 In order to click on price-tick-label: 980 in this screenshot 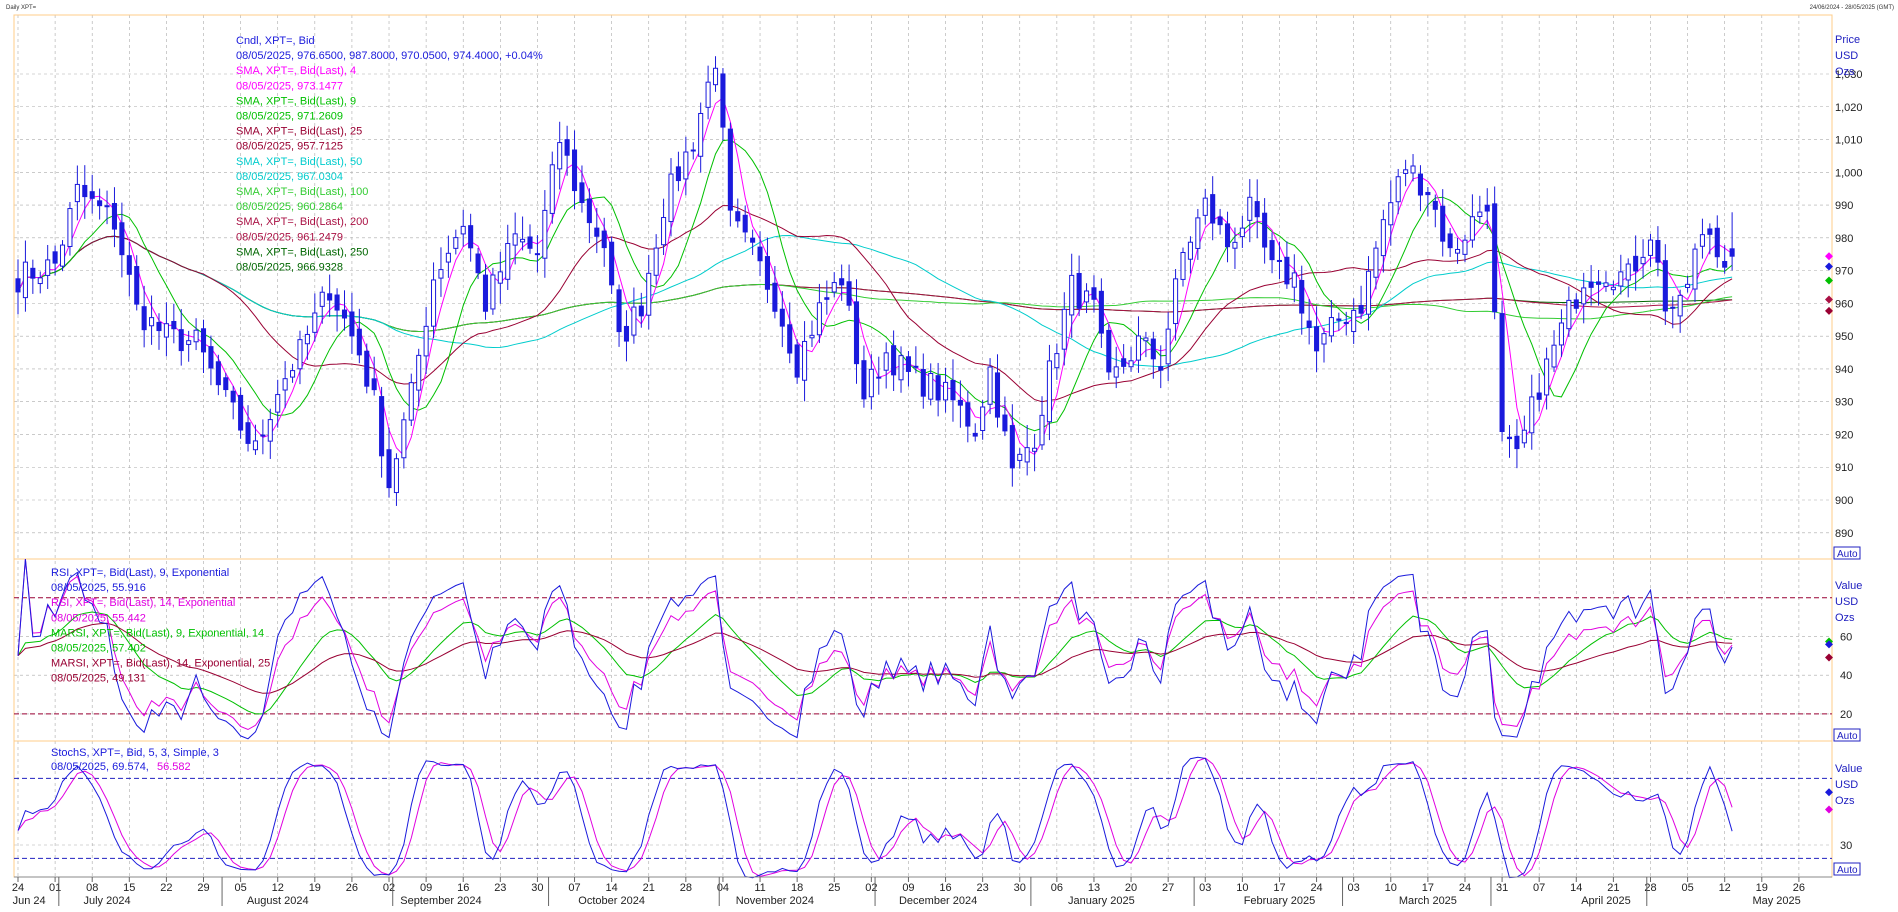, I will do `click(1844, 239)`.